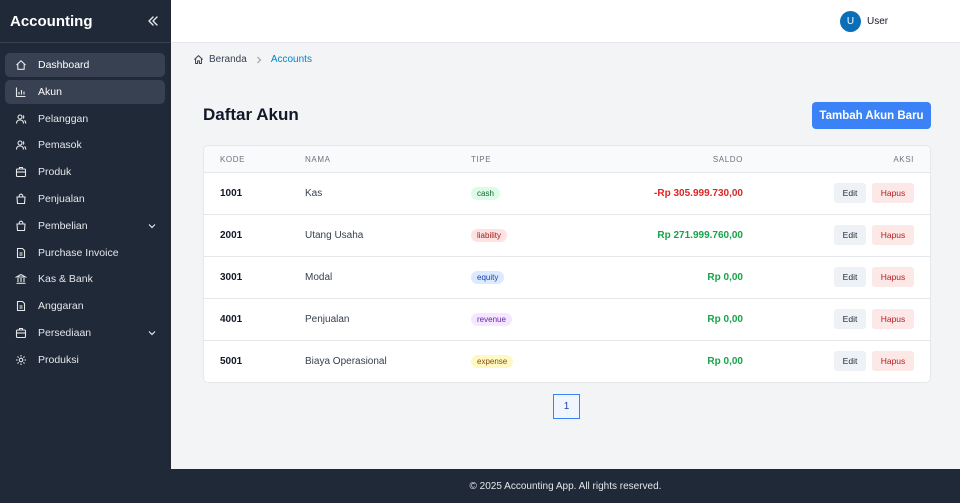  I want to click on sidebar-item-label: Akun, so click(50, 91).